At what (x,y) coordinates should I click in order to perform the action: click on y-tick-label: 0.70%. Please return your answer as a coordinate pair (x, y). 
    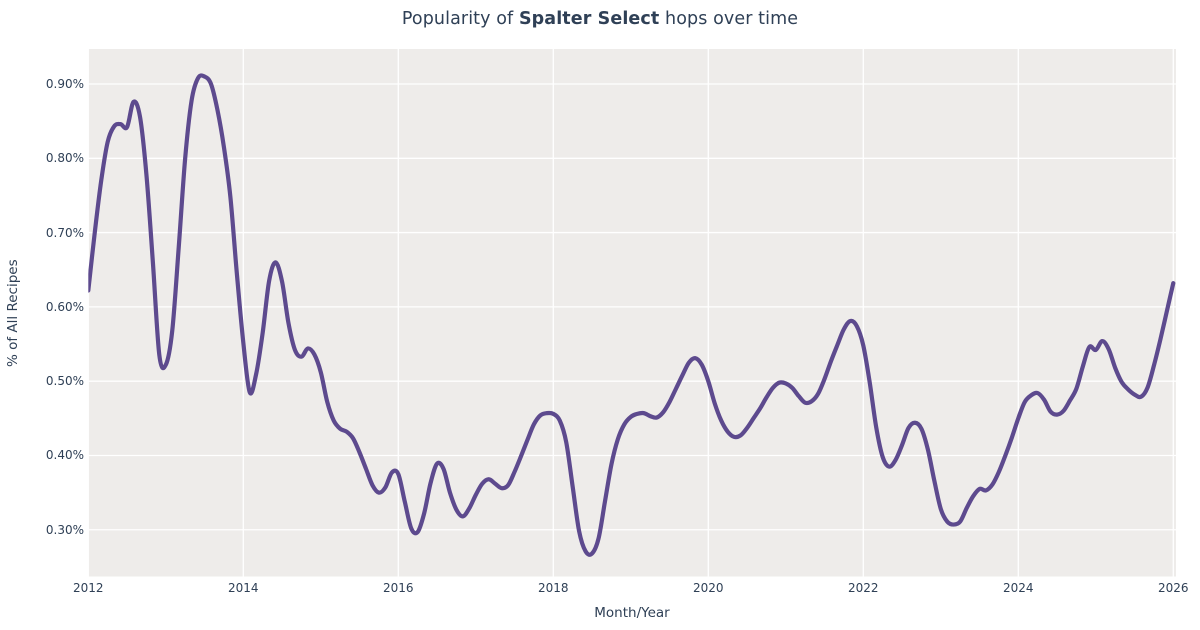
    Looking at the image, I should click on (64, 232).